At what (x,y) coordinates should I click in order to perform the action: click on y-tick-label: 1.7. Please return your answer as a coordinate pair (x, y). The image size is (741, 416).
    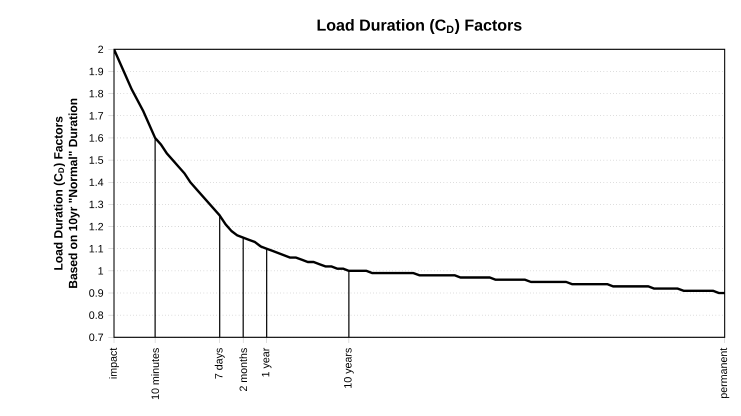
    Looking at the image, I should click on (97, 116).